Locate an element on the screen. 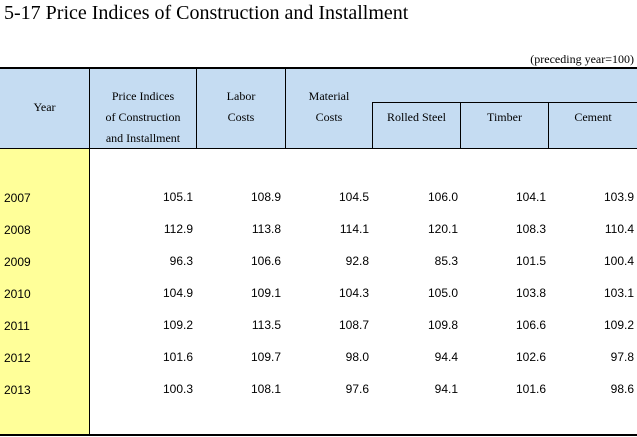  header-price-indices-line-2: of Construction is located at coordinates (143, 117).